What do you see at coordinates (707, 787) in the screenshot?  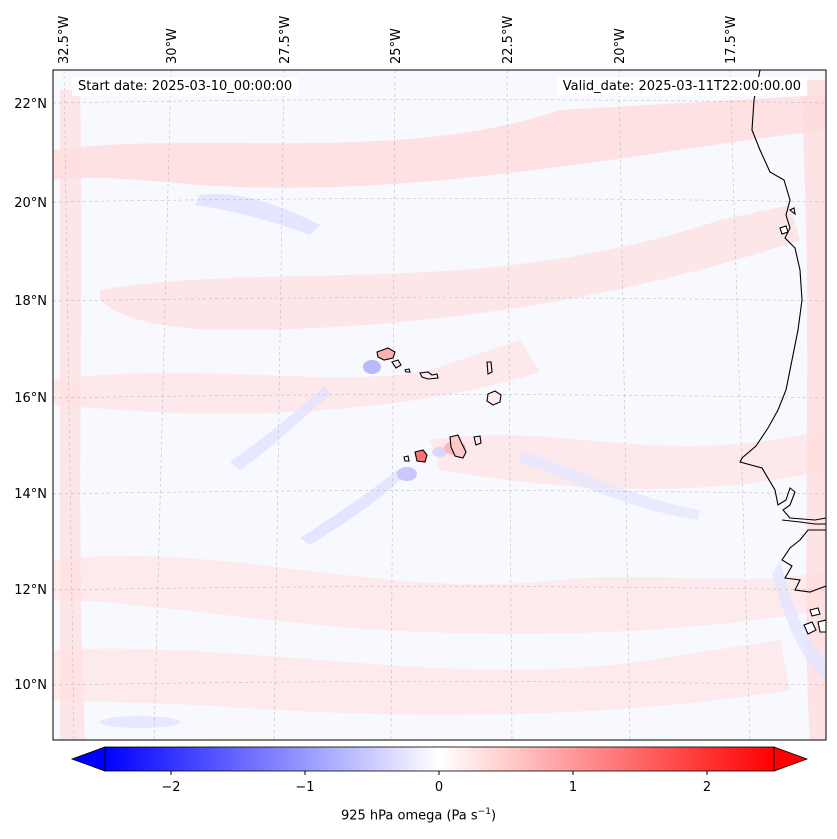 I see `colorbar-tick-label: 2` at bounding box center [707, 787].